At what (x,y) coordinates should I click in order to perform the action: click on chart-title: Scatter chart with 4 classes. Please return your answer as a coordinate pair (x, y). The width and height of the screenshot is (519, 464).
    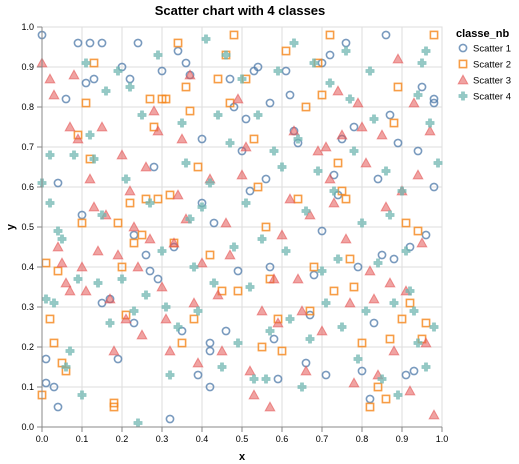
    Looking at the image, I should click on (240, 10).